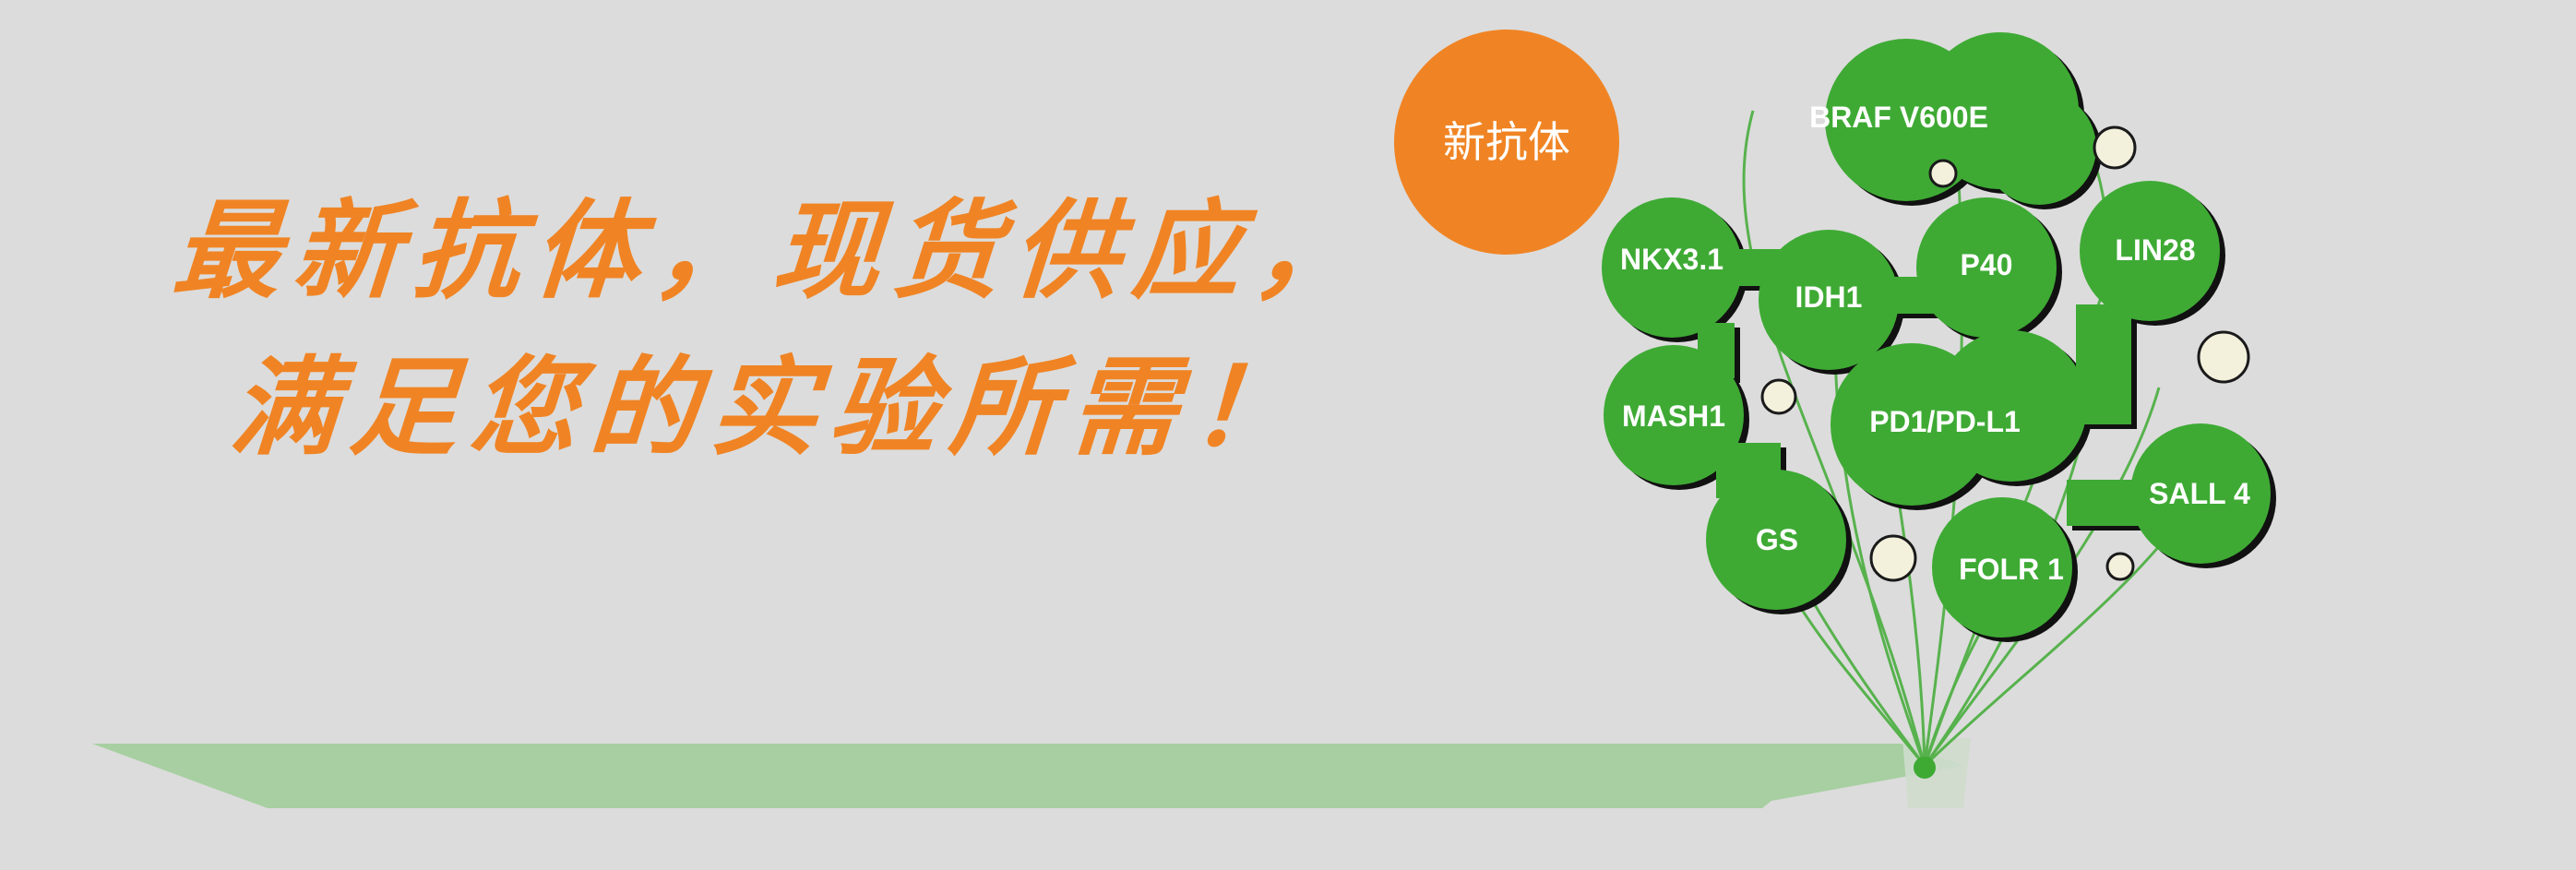 This screenshot has height=870, width=2576. I want to click on antibody-label-idh1: IDH1, so click(1829, 297).